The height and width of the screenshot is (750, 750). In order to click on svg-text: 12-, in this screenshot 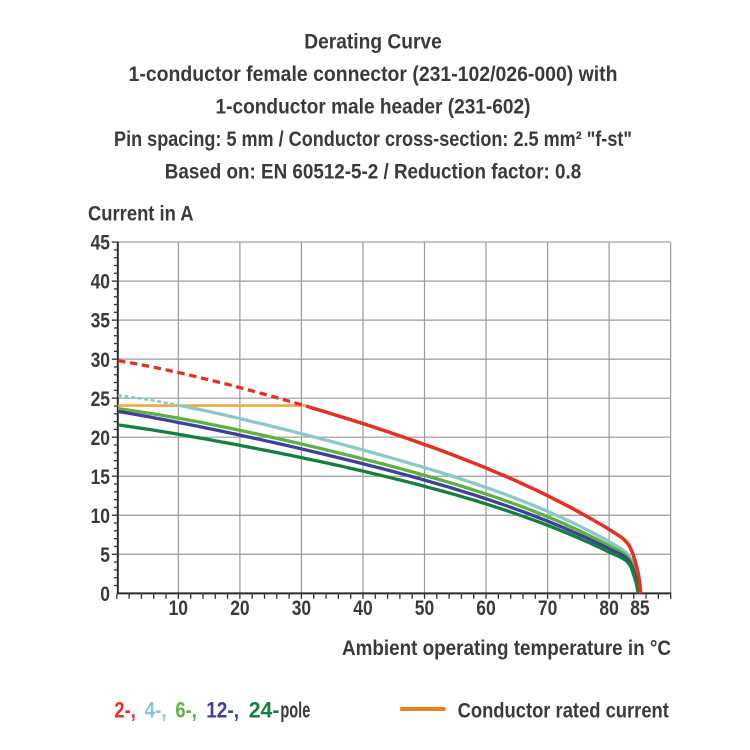, I will do `click(222, 709)`.